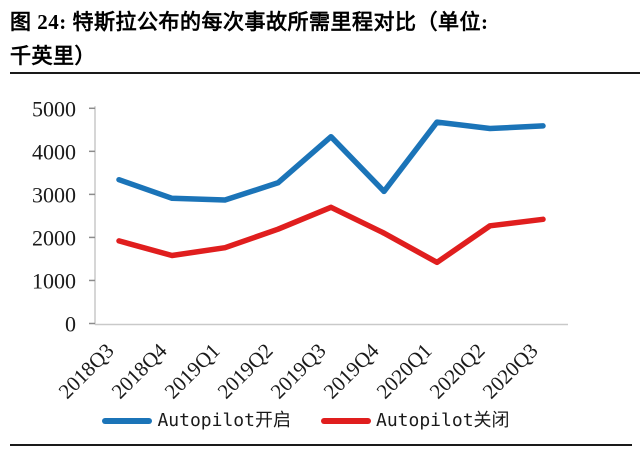 The image size is (640, 452). I want to click on x-axis-tick-label: 2019Q2, so click(245, 371).